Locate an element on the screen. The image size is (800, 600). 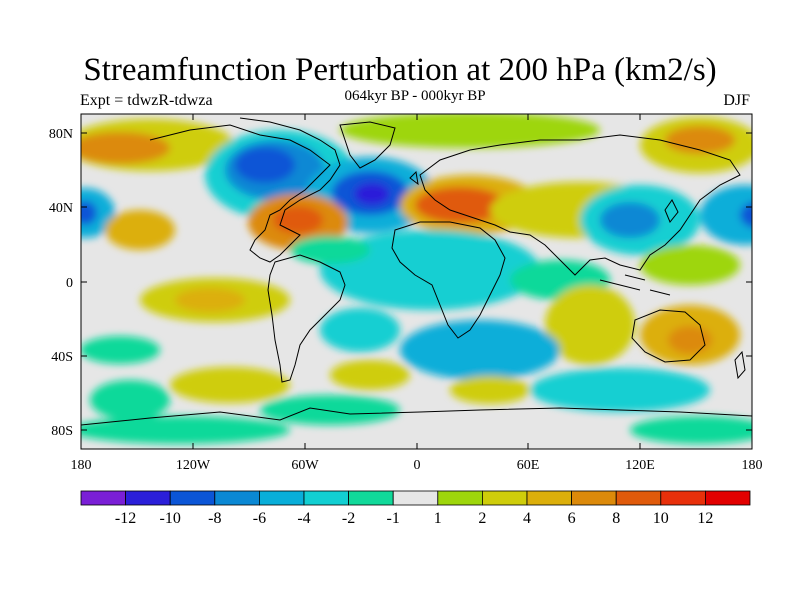
x-tick-label: 120W is located at coordinates (193, 465).